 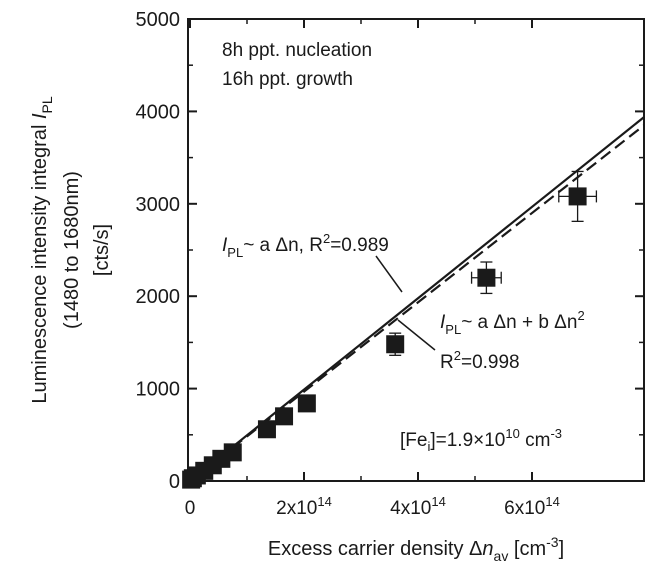 What do you see at coordinates (158, 112) in the screenshot?
I see `y-tick-label: 4000` at bounding box center [158, 112].